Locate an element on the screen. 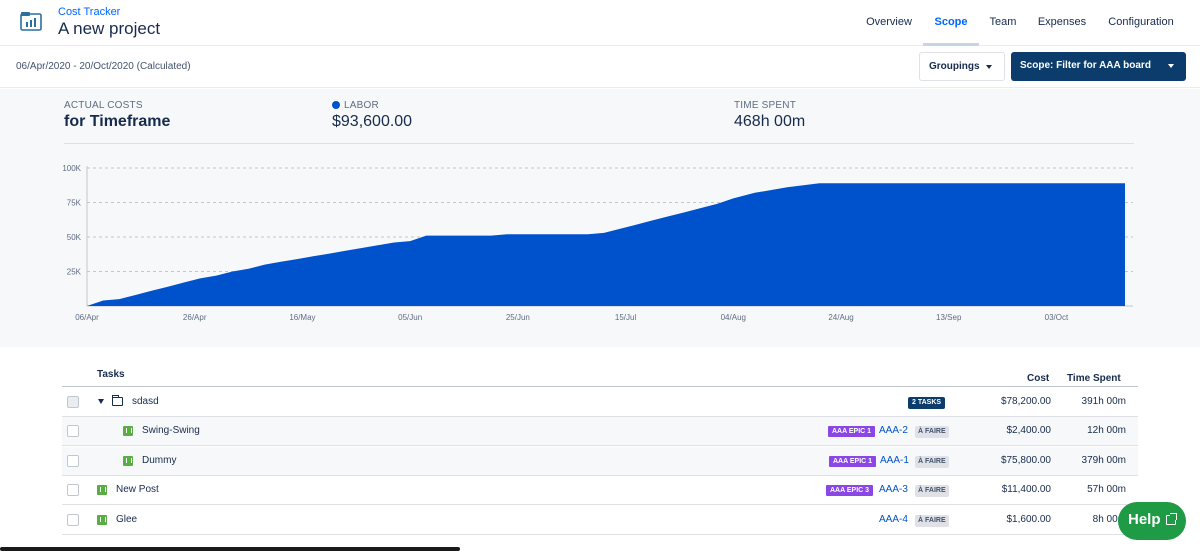  labor-value: $93,600.00 is located at coordinates (372, 121).